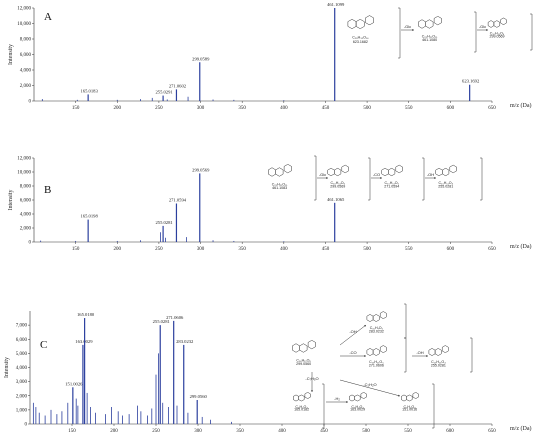 This screenshot has height=436, width=550. What do you see at coordinates (337, 186) in the screenshot?
I see `fragment-mass: 299.0569` at bounding box center [337, 186].